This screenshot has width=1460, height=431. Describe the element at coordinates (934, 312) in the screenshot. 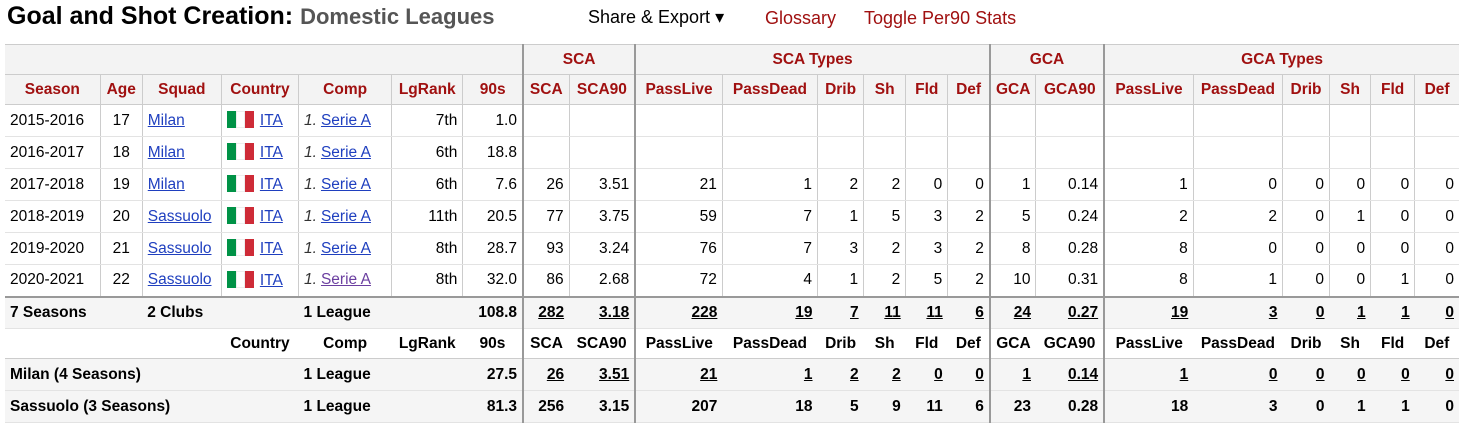

I see `totals-fld-value: 11` at that location.